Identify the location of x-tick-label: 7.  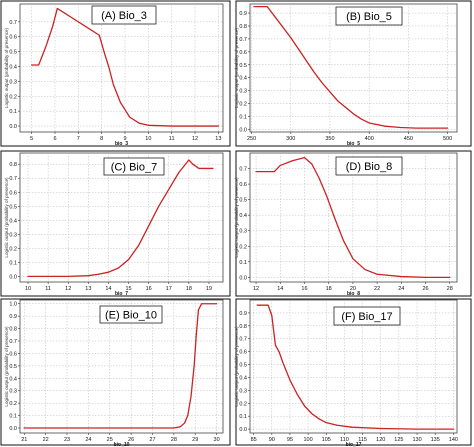
(78, 139).